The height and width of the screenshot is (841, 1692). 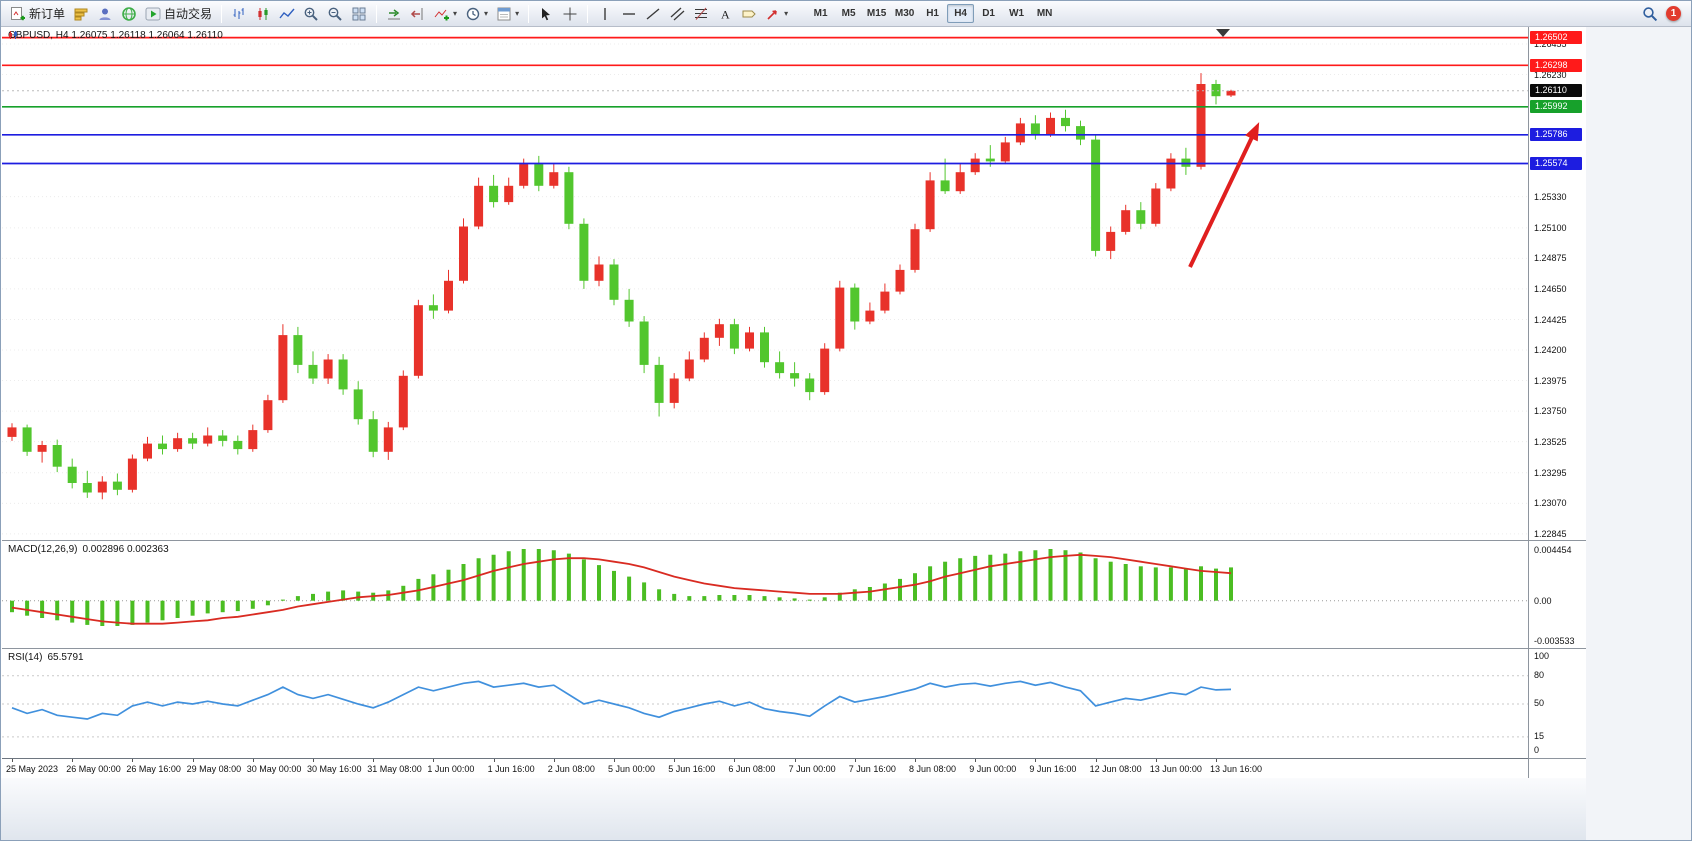 What do you see at coordinates (1017, 13) in the screenshot?
I see `timeframe-w1-button: W1` at bounding box center [1017, 13].